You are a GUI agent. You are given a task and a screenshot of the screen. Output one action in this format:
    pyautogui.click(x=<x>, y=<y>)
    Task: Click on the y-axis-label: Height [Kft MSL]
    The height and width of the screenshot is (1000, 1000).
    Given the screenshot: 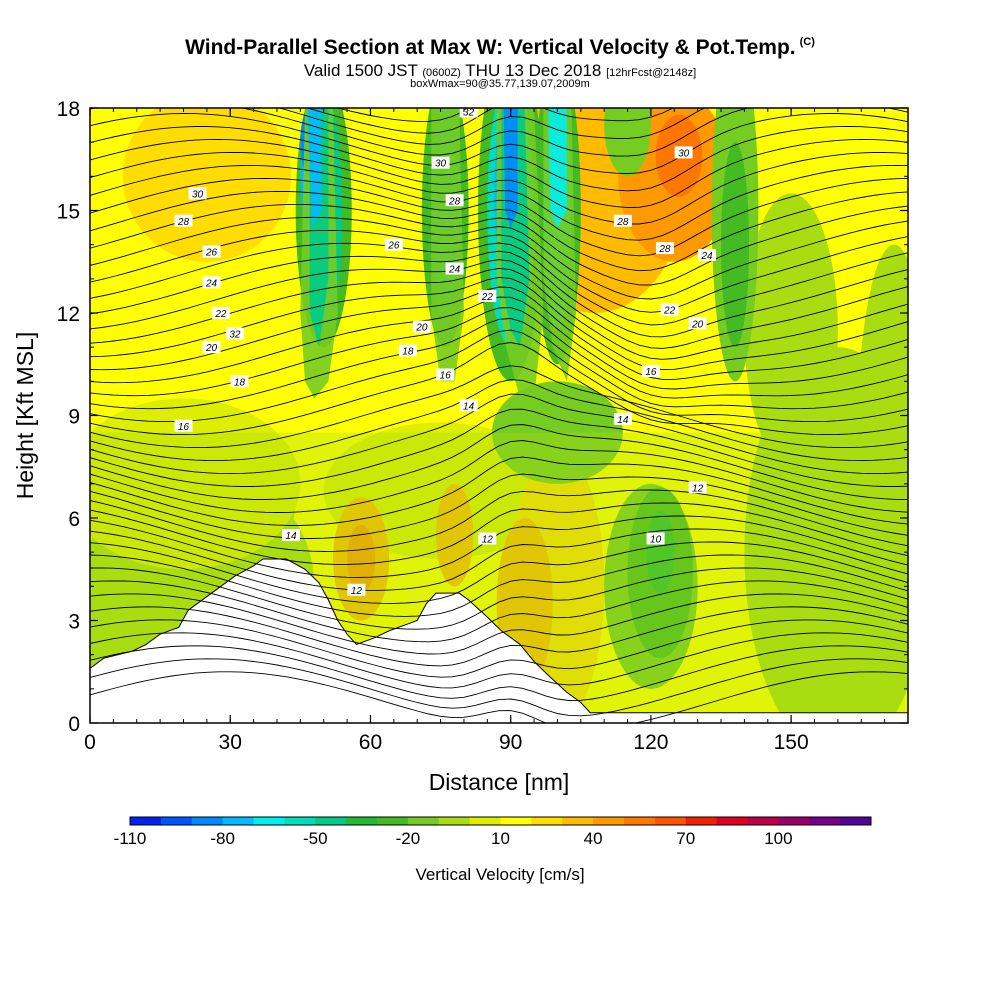 What is the action you would take?
    pyautogui.click(x=25, y=415)
    